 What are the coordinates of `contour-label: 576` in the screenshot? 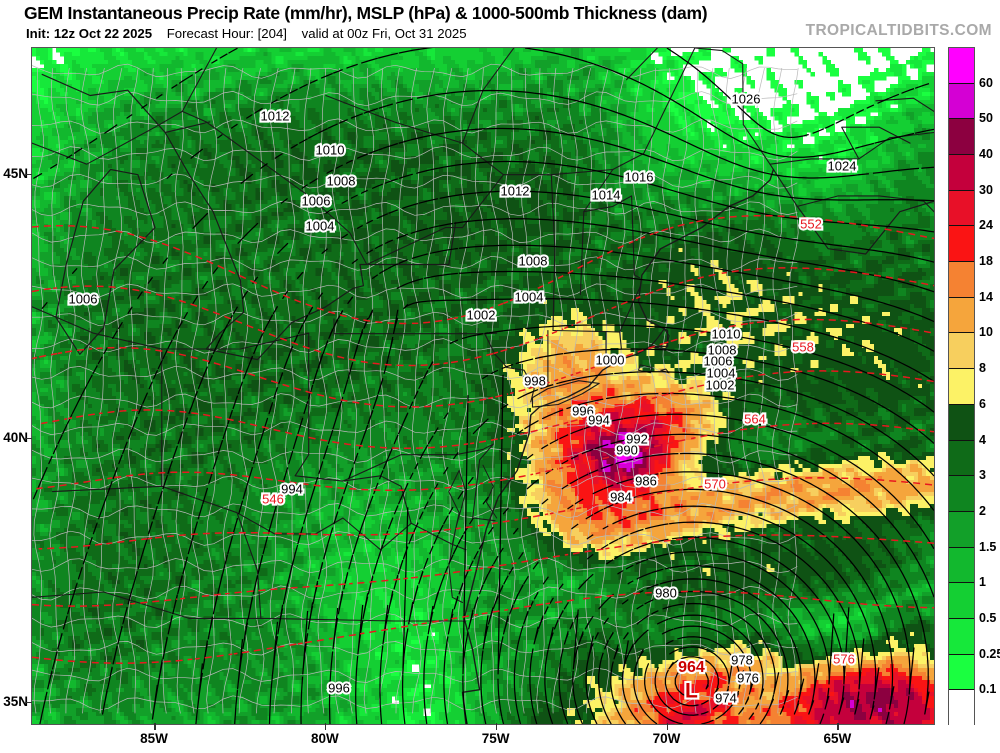 It's located at (844, 658).